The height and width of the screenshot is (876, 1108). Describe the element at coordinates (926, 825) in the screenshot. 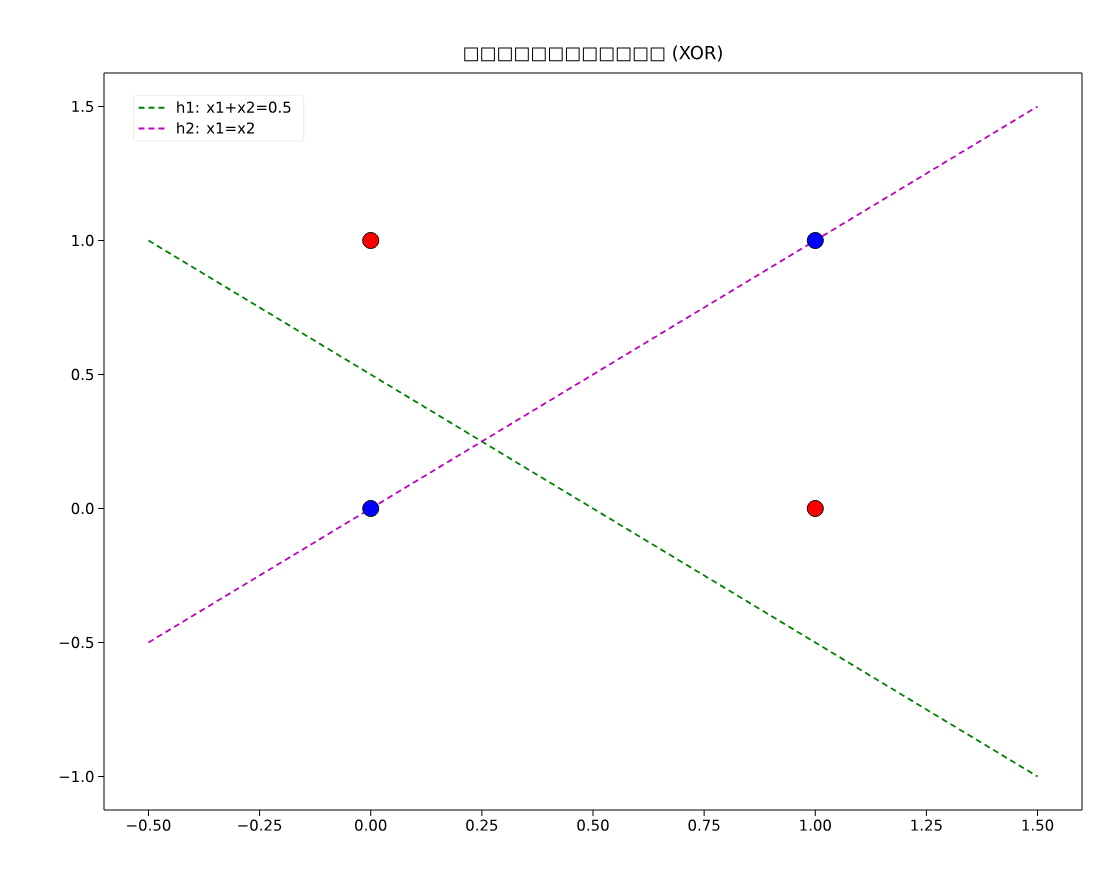

I see `x-tick-label: 1.25` at that location.